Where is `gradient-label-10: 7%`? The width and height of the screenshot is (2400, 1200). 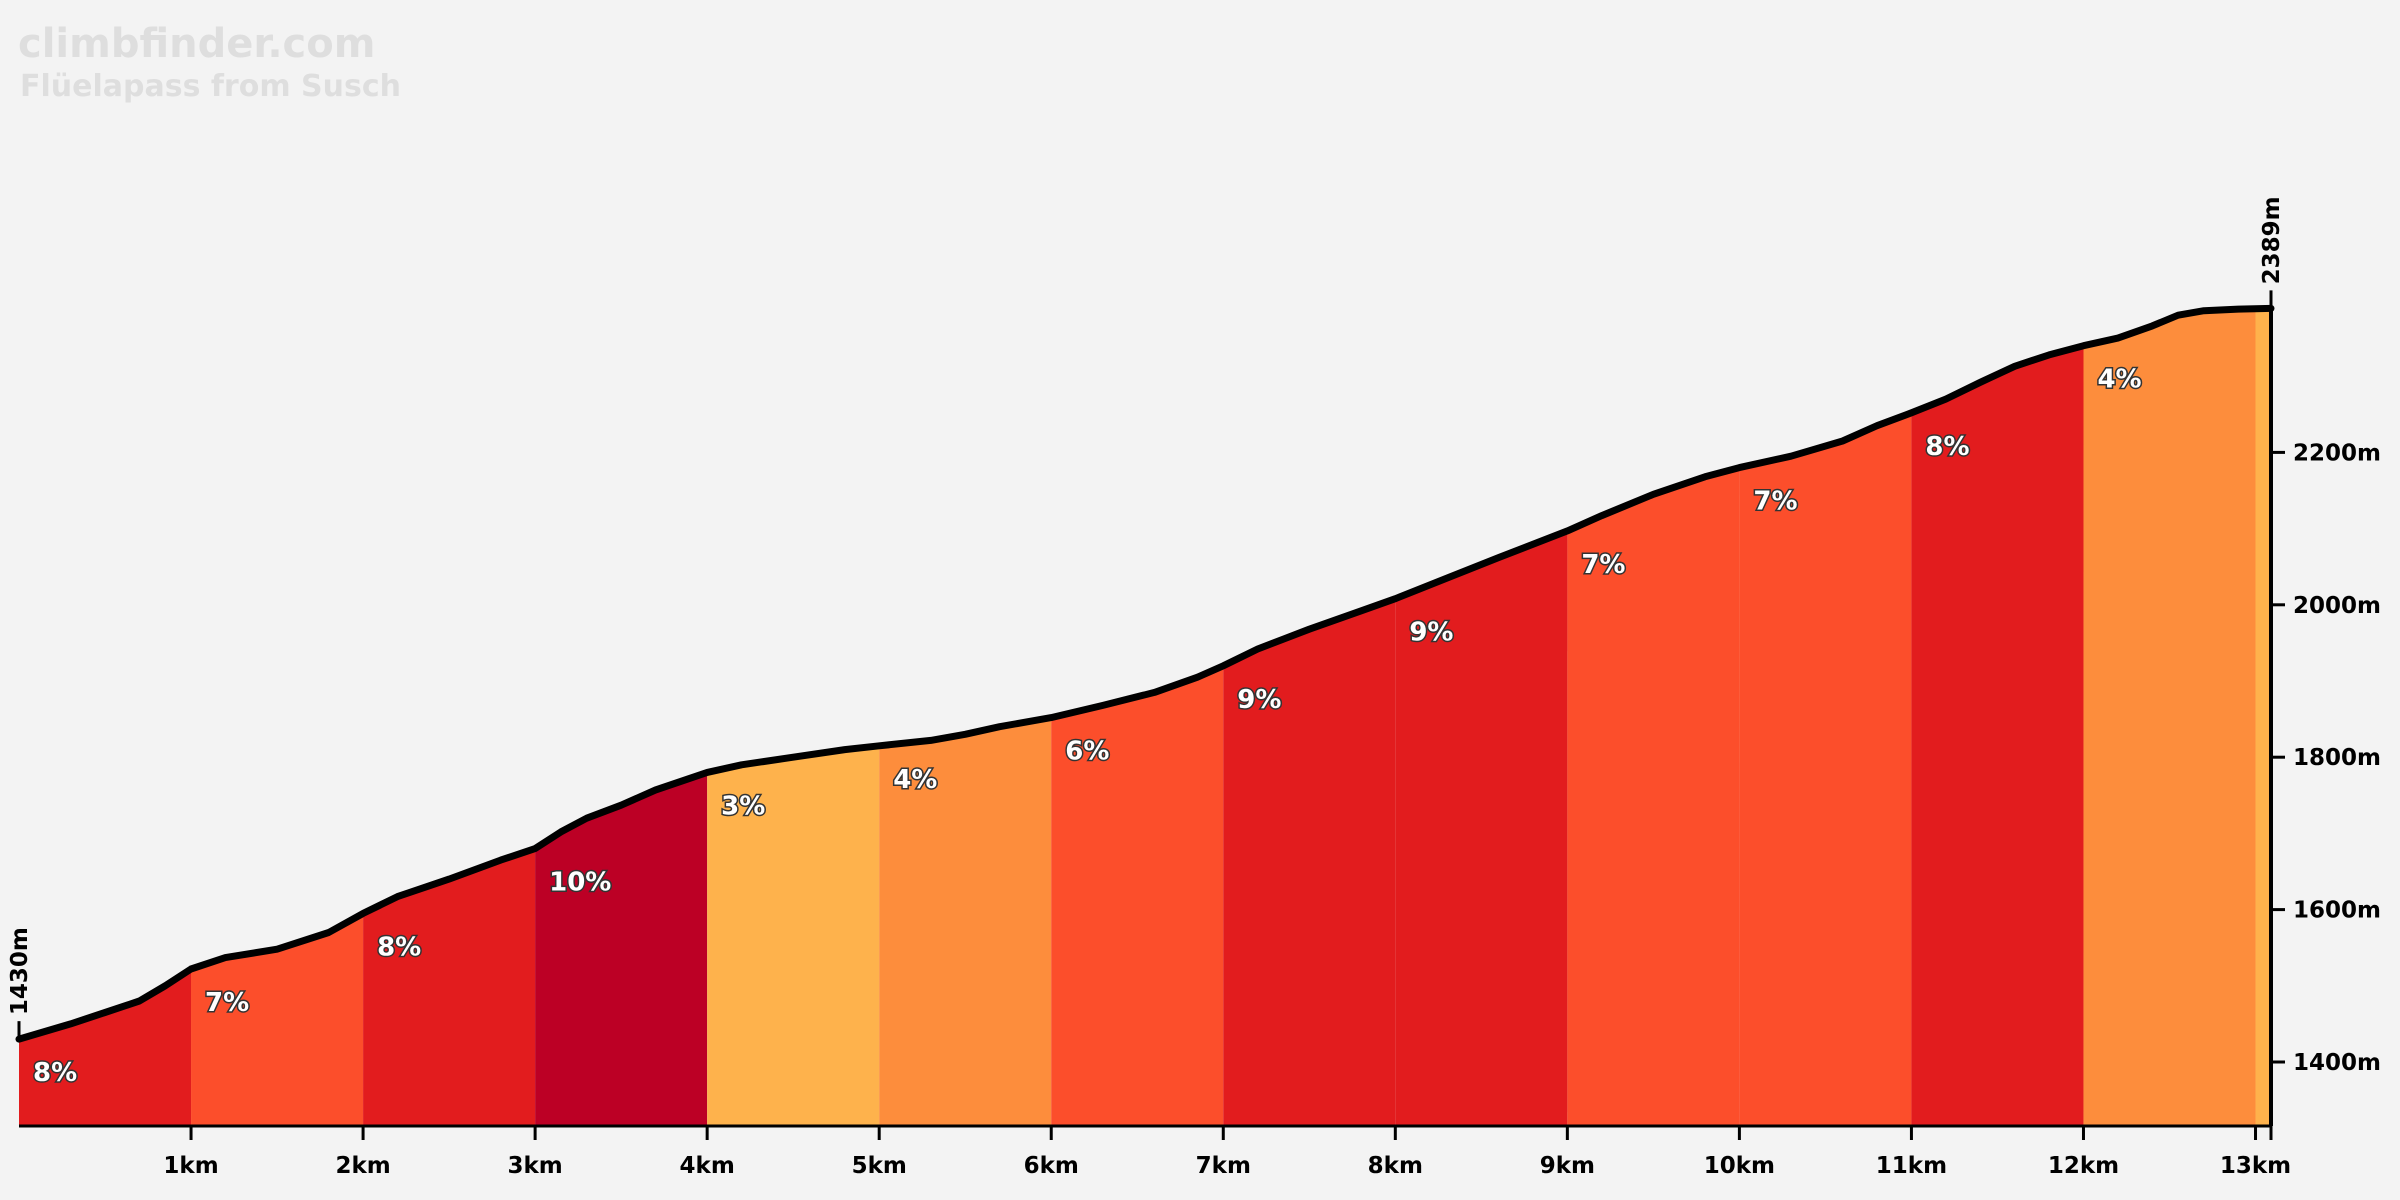
gradient-label-10: 7% is located at coordinates (1603, 565).